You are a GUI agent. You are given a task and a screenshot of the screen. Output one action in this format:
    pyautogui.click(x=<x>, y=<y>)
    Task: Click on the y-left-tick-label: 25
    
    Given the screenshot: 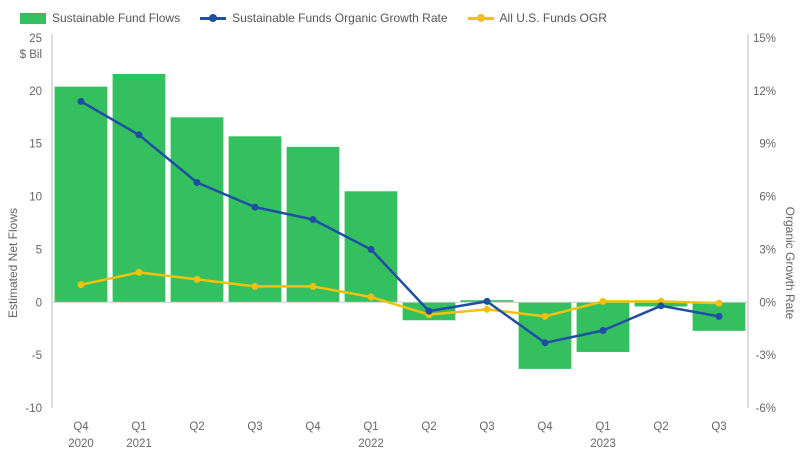 What is the action you would take?
    pyautogui.click(x=35, y=39)
    